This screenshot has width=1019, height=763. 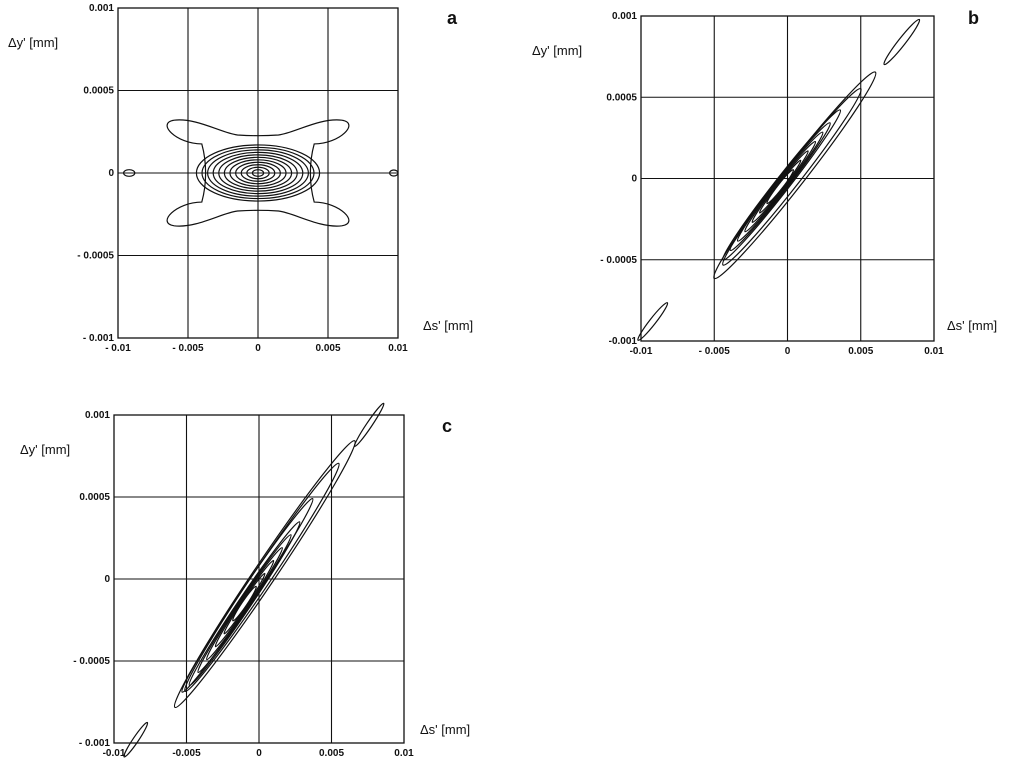 I want to click on x-tick-label-b: - 0.005, so click(x=715, y=351).